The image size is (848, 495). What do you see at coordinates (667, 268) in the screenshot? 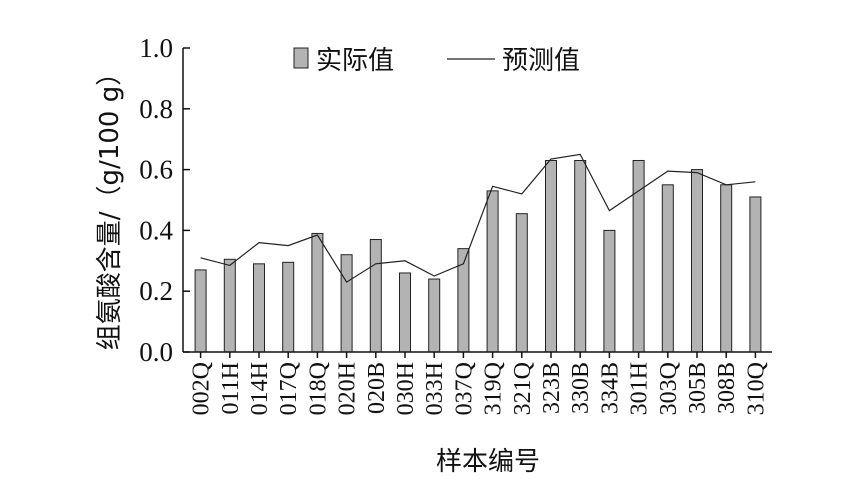
I see `bar-303Q` at bounding box center [667, 268].